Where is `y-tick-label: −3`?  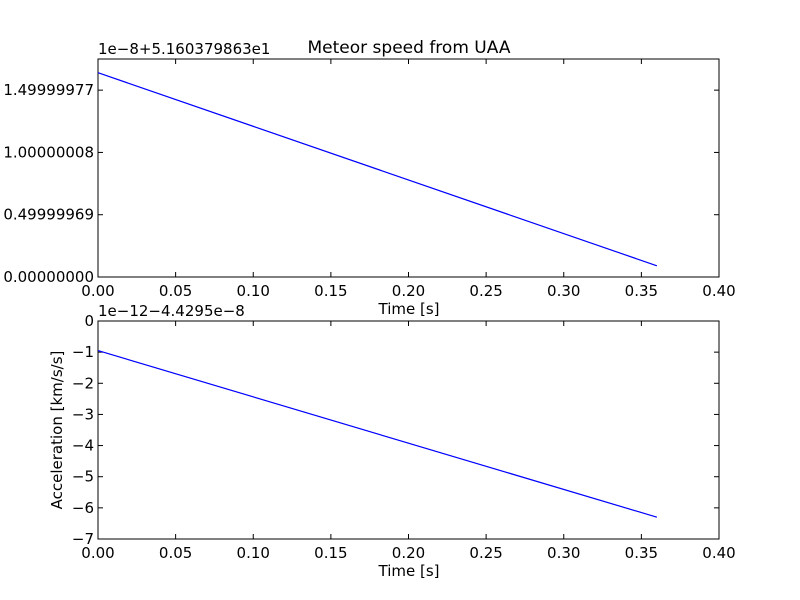
y-tick-label: −3 is located at coordinates (83, 414).